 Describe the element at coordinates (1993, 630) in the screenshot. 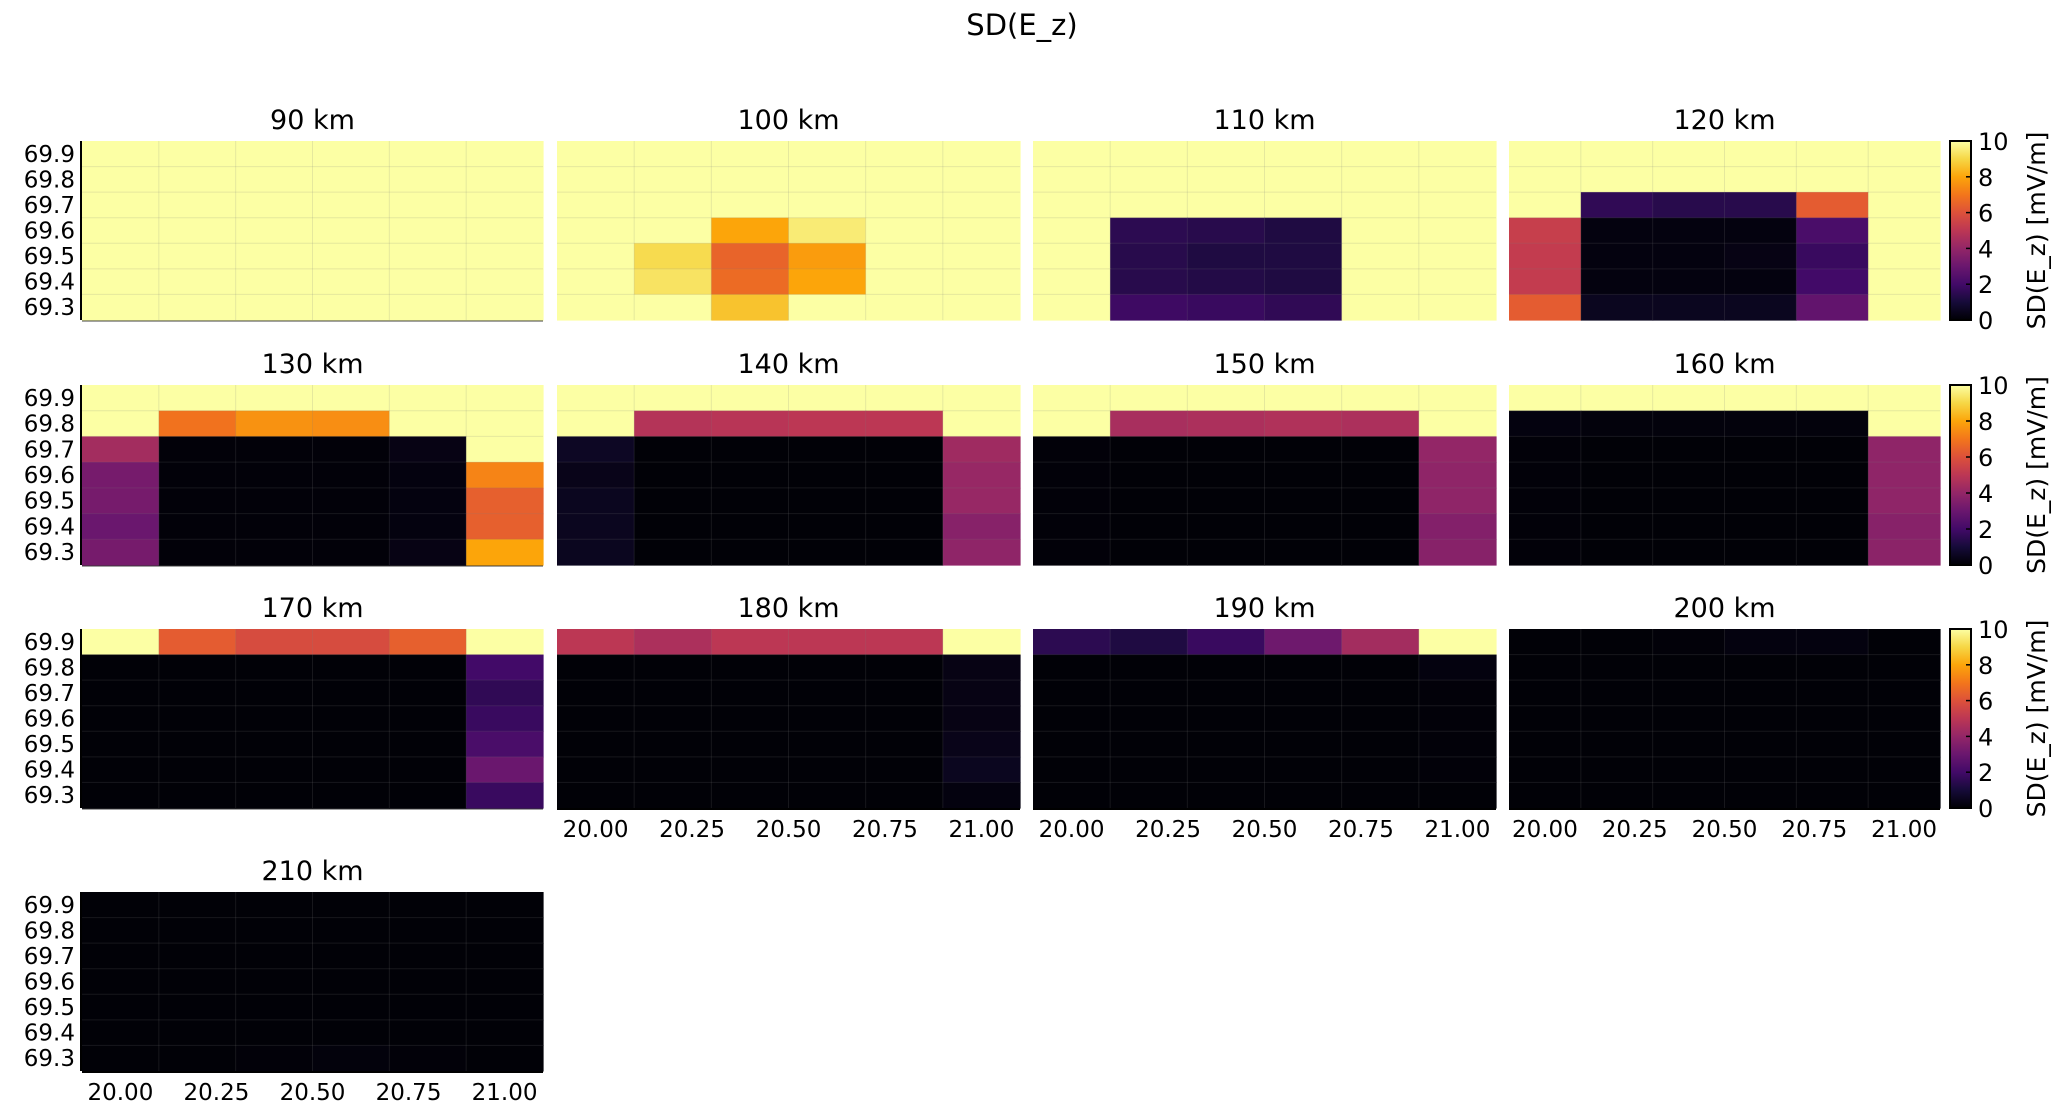

I see `colorbar-tick-label: 10` at that location.